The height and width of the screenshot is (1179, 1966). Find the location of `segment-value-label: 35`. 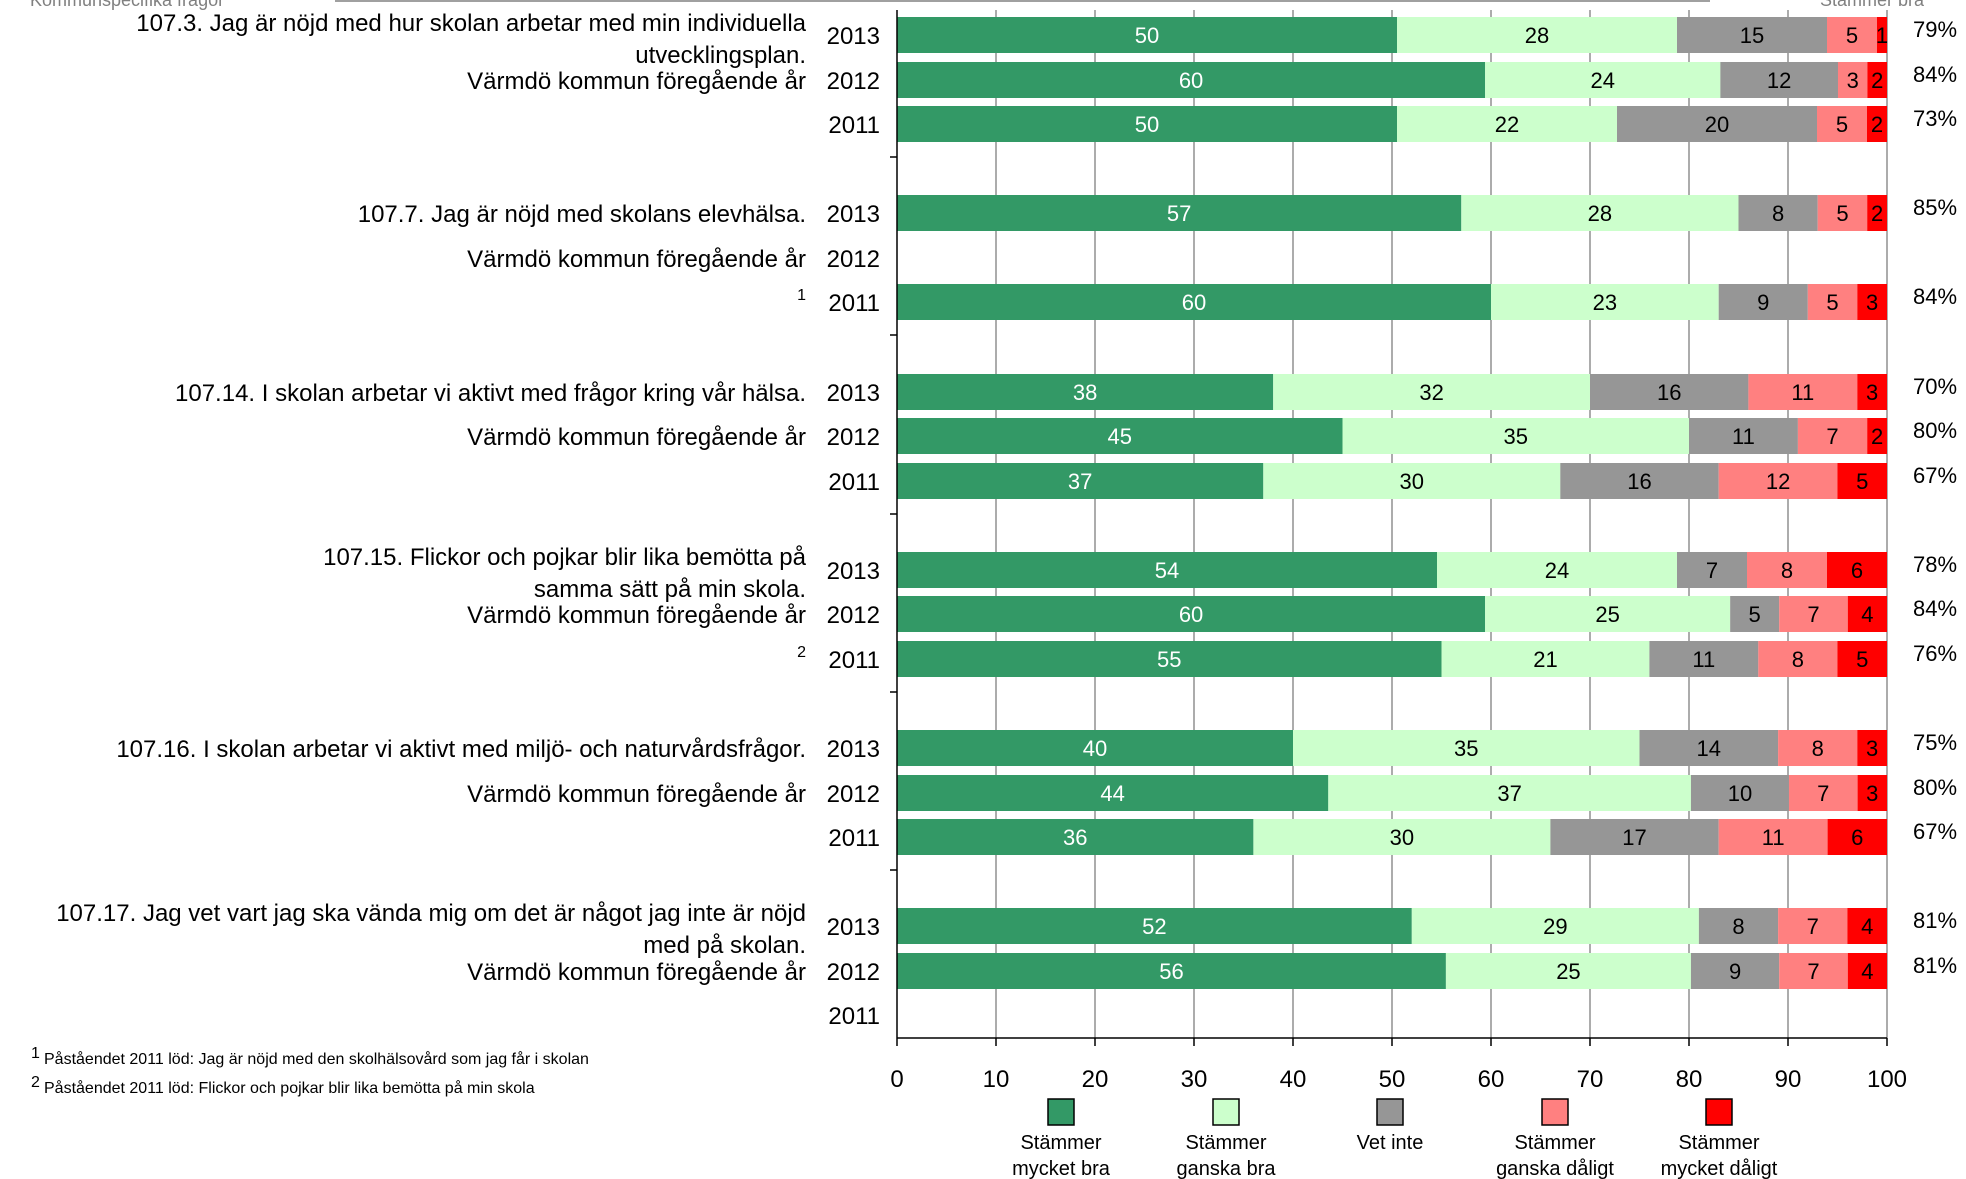

segment-value-label: 35 is located at coordinates (1466, 748).